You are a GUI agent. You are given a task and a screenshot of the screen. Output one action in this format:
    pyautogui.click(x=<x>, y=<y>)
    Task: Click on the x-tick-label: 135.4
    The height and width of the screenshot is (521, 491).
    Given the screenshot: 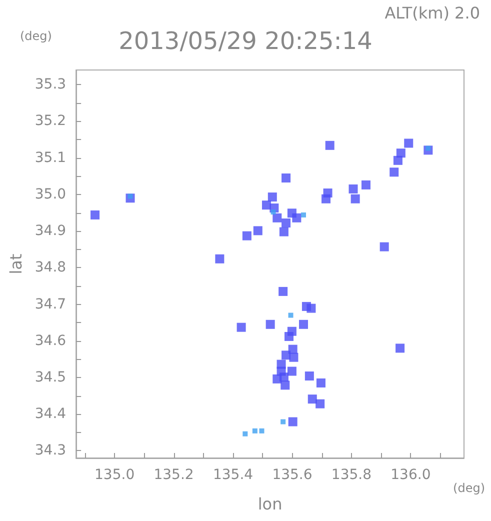 What is the action you would take?
    pyautogui.click(x=233, y=475)
    